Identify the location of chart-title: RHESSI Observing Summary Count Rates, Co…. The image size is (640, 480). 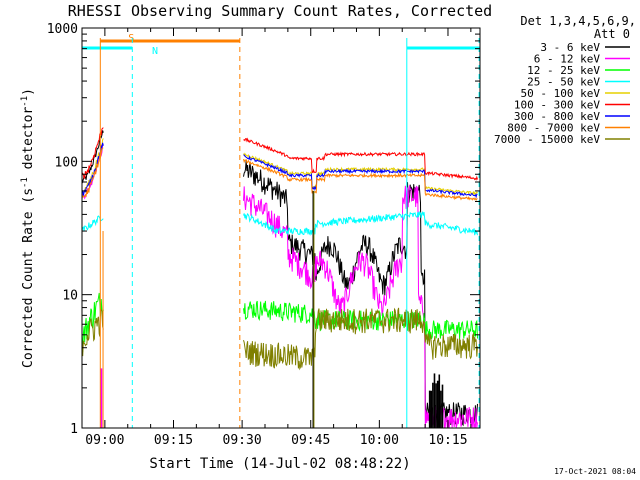
(280, 11).